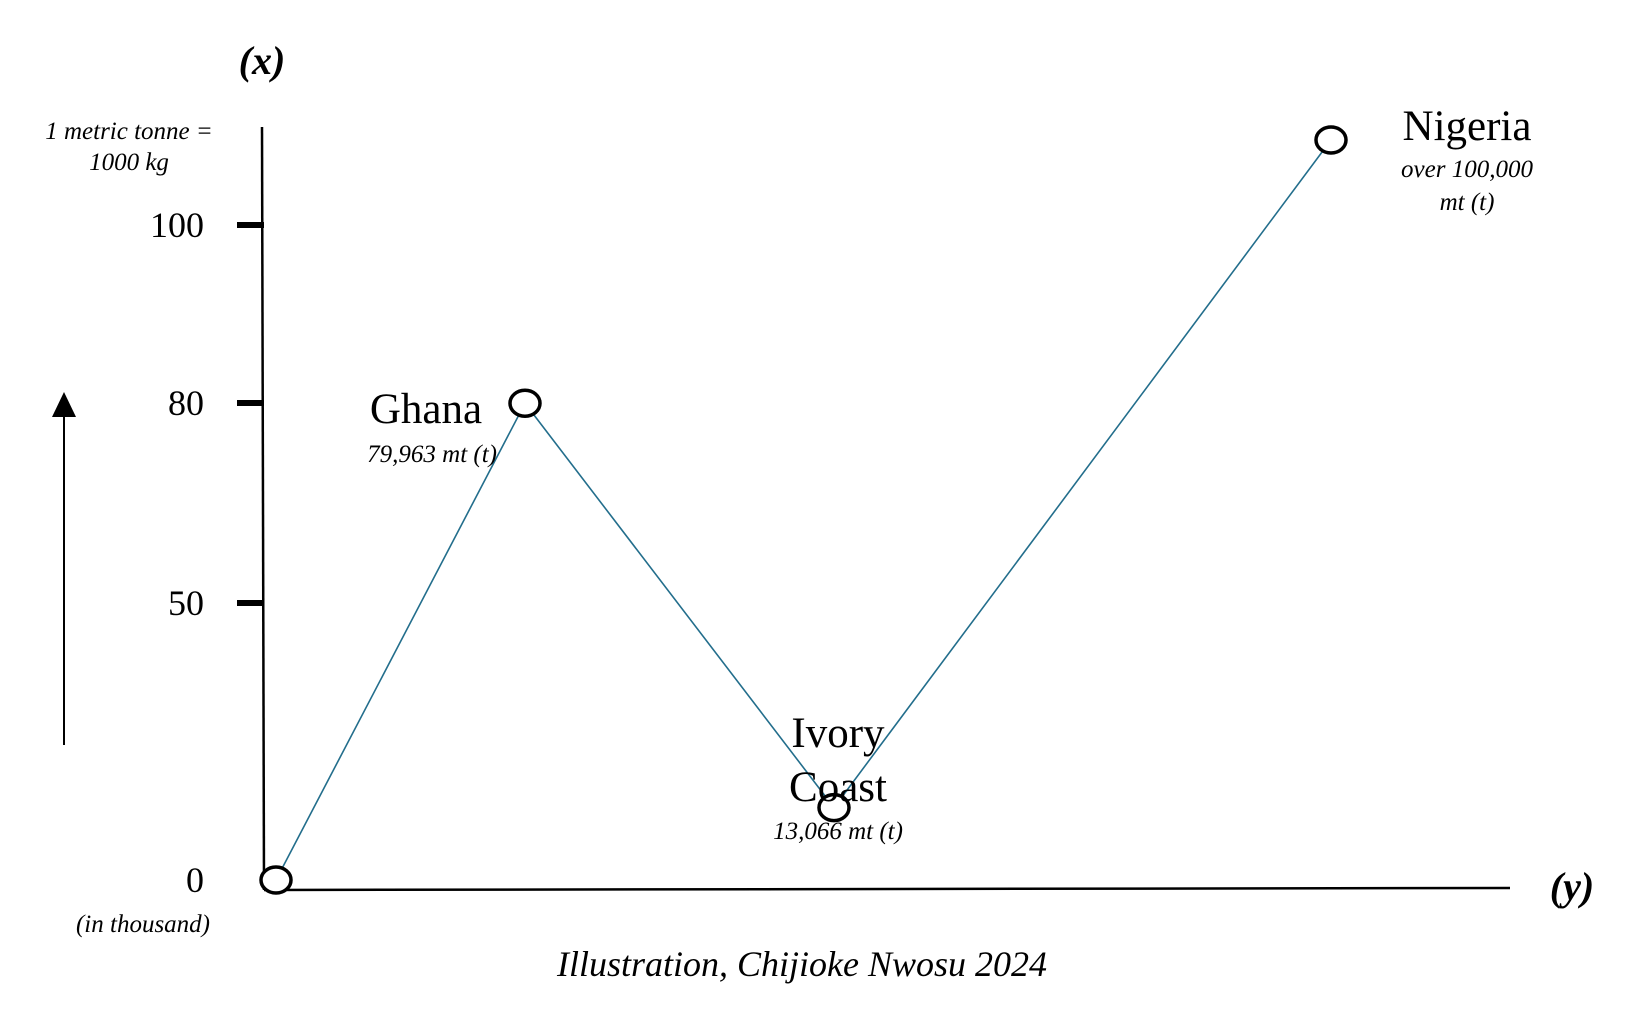  I want to click on x-axis-variable-label: (y), so click(1572, 886).